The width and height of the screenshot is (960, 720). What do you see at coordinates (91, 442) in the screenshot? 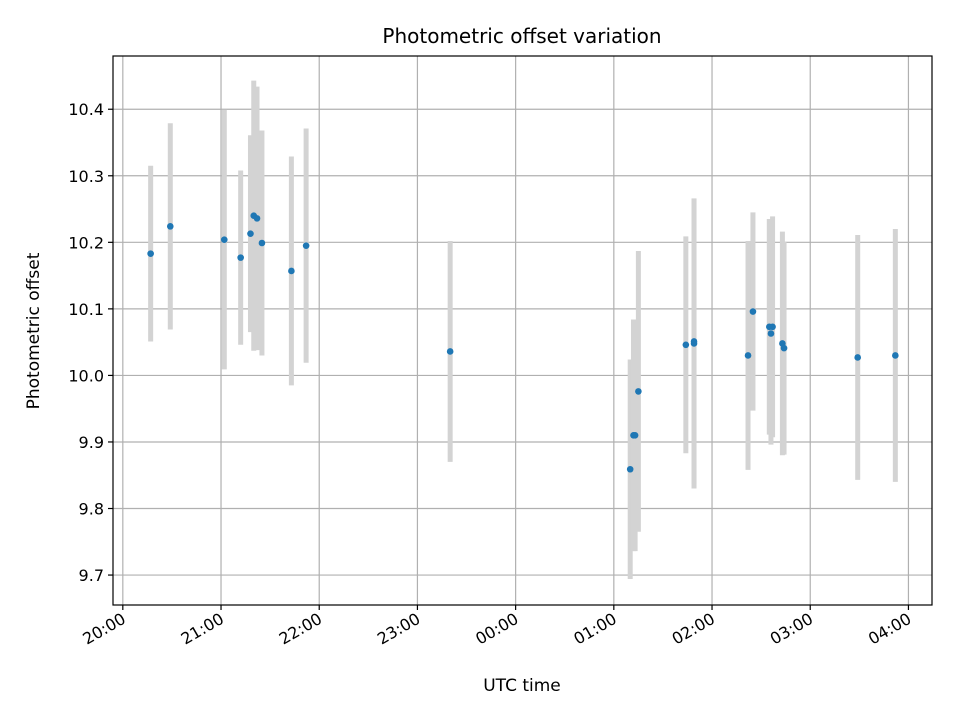
I see `y-tick-label: 9.9` at bounding box center [91, 442].